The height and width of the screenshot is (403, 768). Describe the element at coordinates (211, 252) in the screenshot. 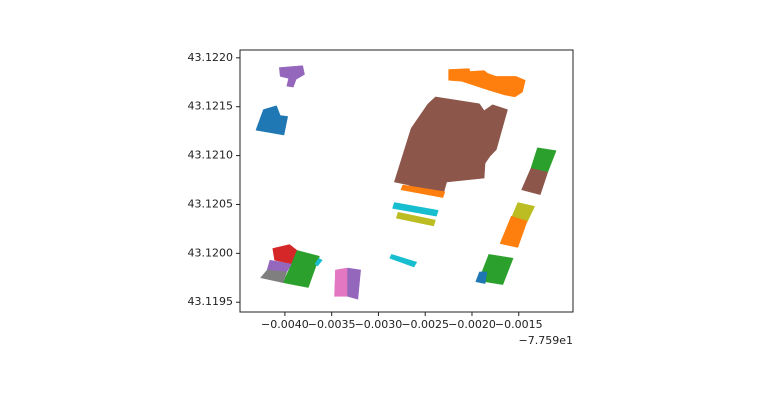

I see `y-tick-label: 43.1200` at that location.